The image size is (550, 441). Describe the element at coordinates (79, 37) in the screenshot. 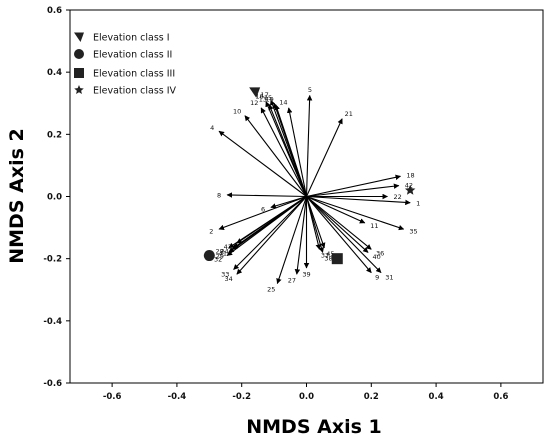

I see `legend-marker-triangle-left` at that location.